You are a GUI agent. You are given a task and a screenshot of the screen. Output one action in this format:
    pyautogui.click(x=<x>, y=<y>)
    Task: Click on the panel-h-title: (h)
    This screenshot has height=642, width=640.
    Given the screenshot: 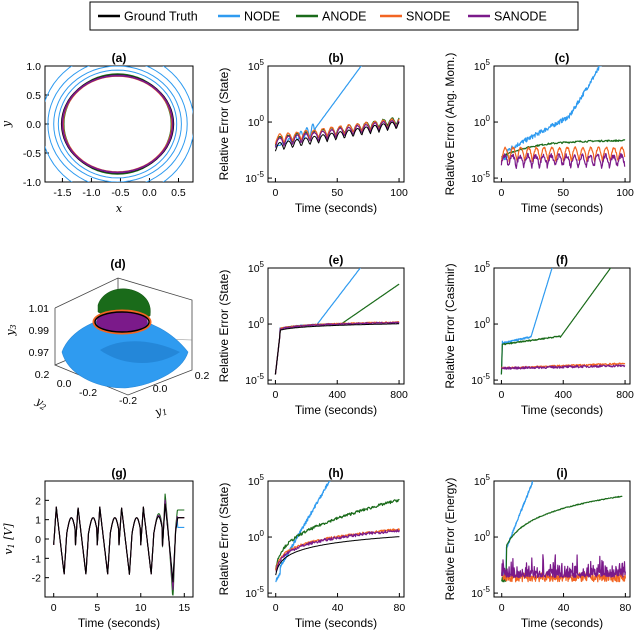 What is the action you would take?
    pyautogui.click(x=335, y=473)
    